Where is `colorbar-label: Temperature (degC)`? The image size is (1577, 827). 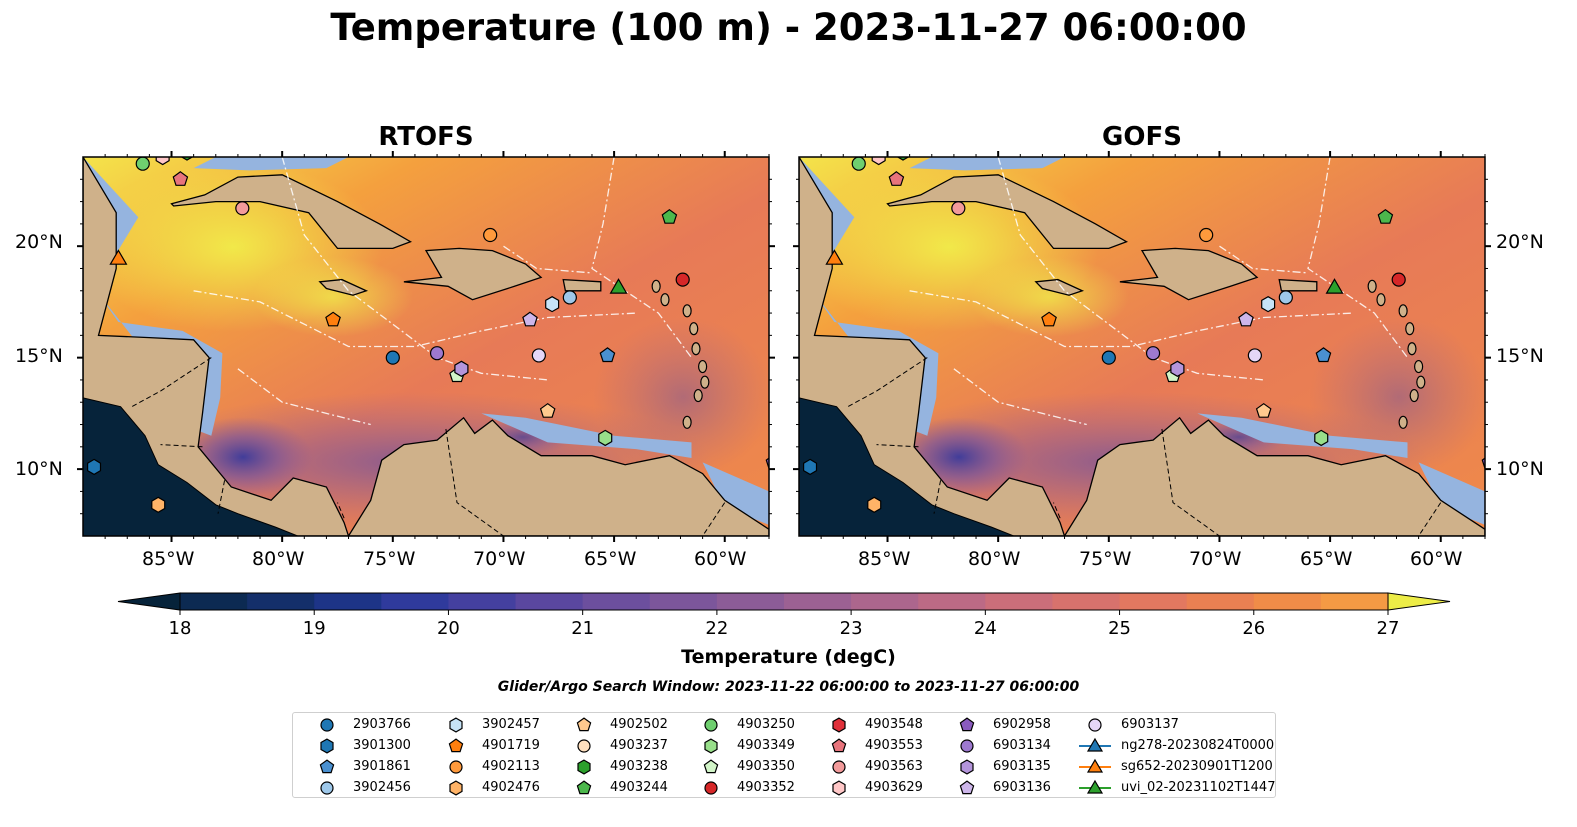 colorbar-label: Temperature (degC) is located at coordinates (788, 657).